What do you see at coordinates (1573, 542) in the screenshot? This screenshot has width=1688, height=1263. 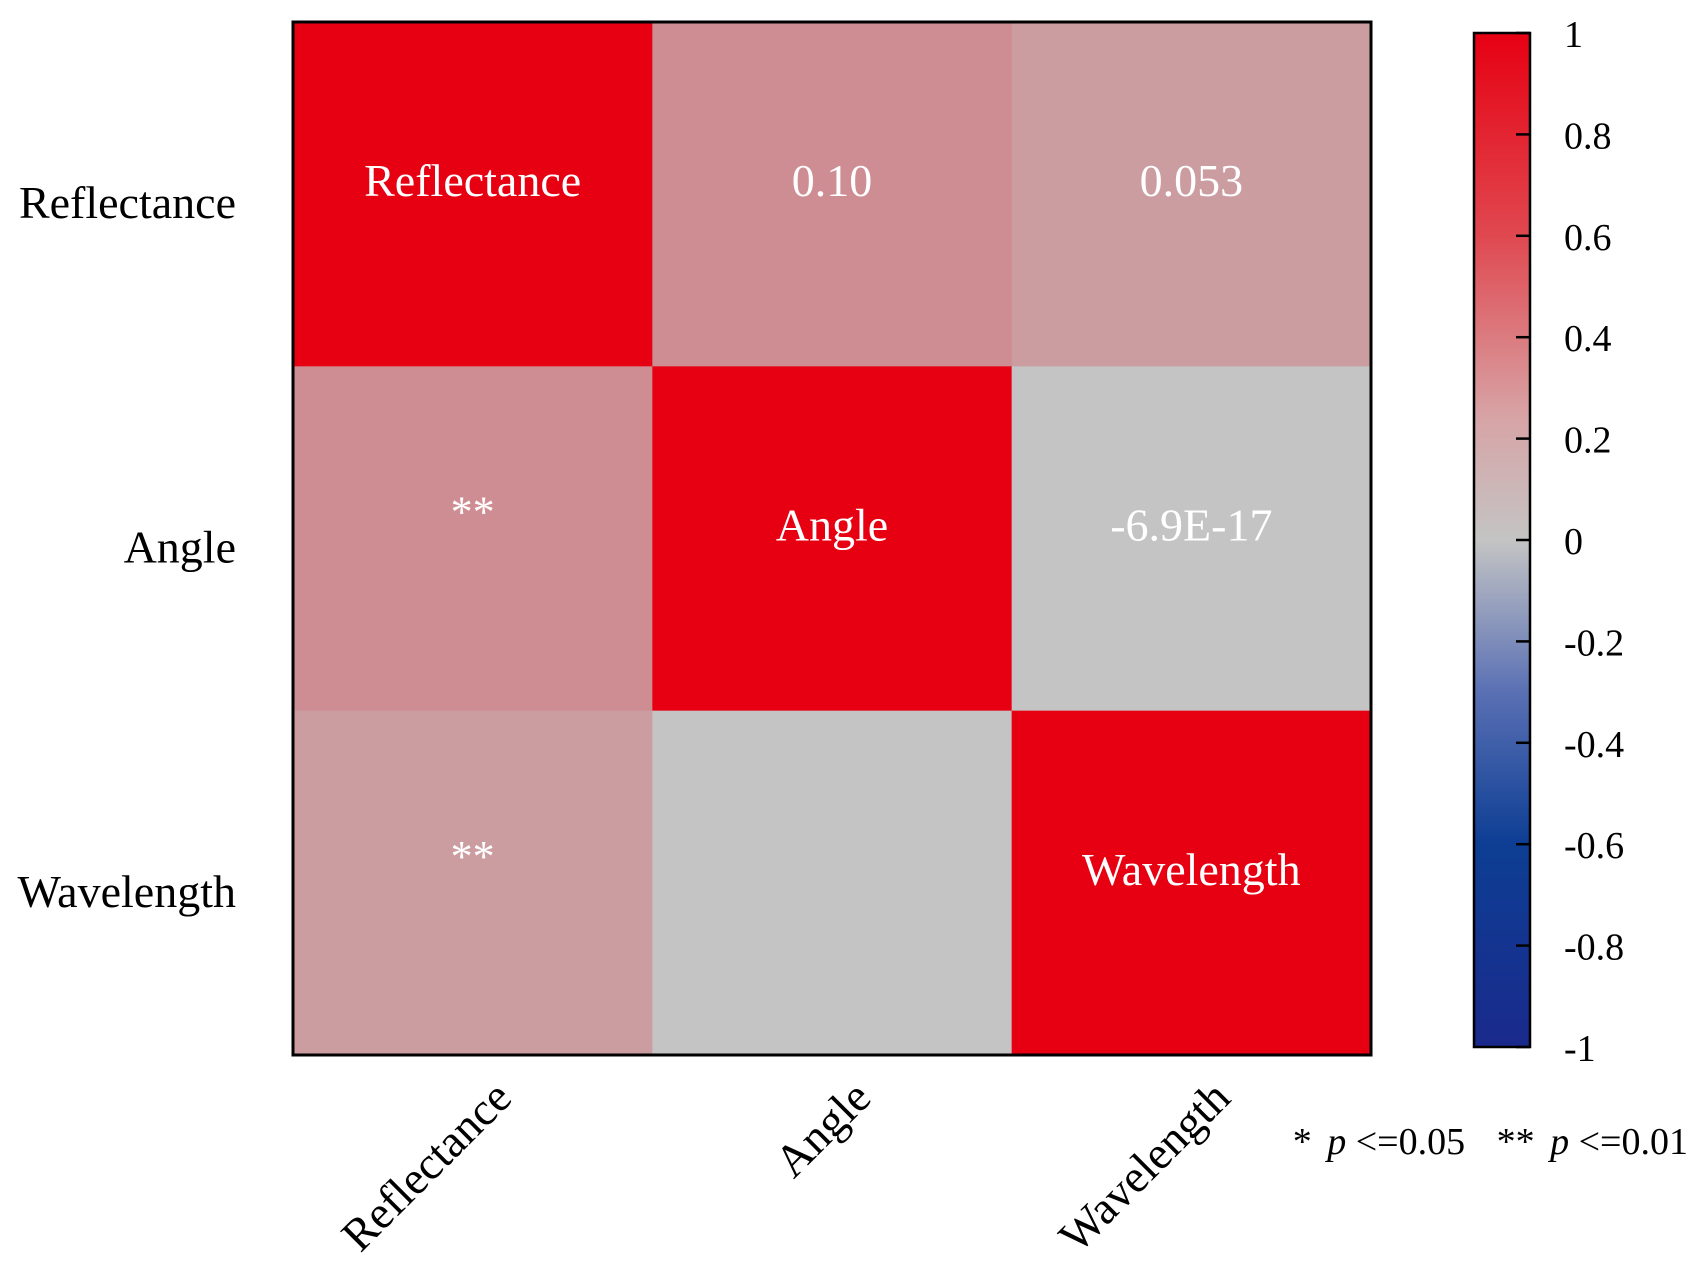 I see `colorbar-tick-label: 0` at bounding box center [1573, 542].